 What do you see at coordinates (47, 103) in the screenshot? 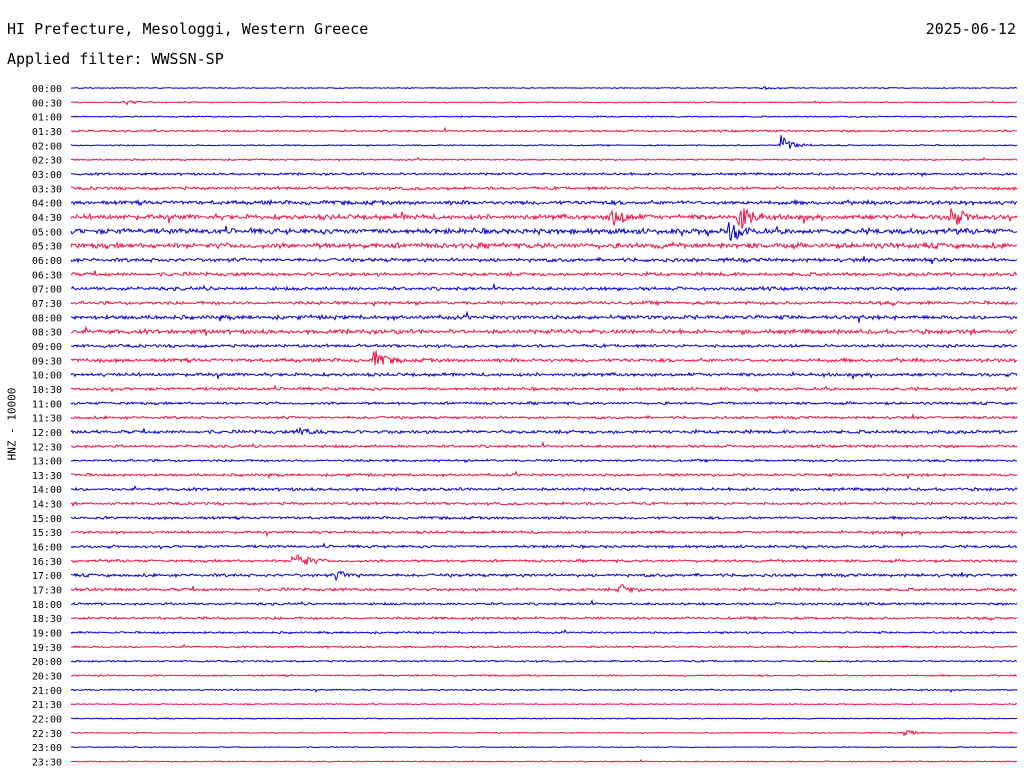
I see `row-time-label: 00:30` at bounding box center [47, 103].